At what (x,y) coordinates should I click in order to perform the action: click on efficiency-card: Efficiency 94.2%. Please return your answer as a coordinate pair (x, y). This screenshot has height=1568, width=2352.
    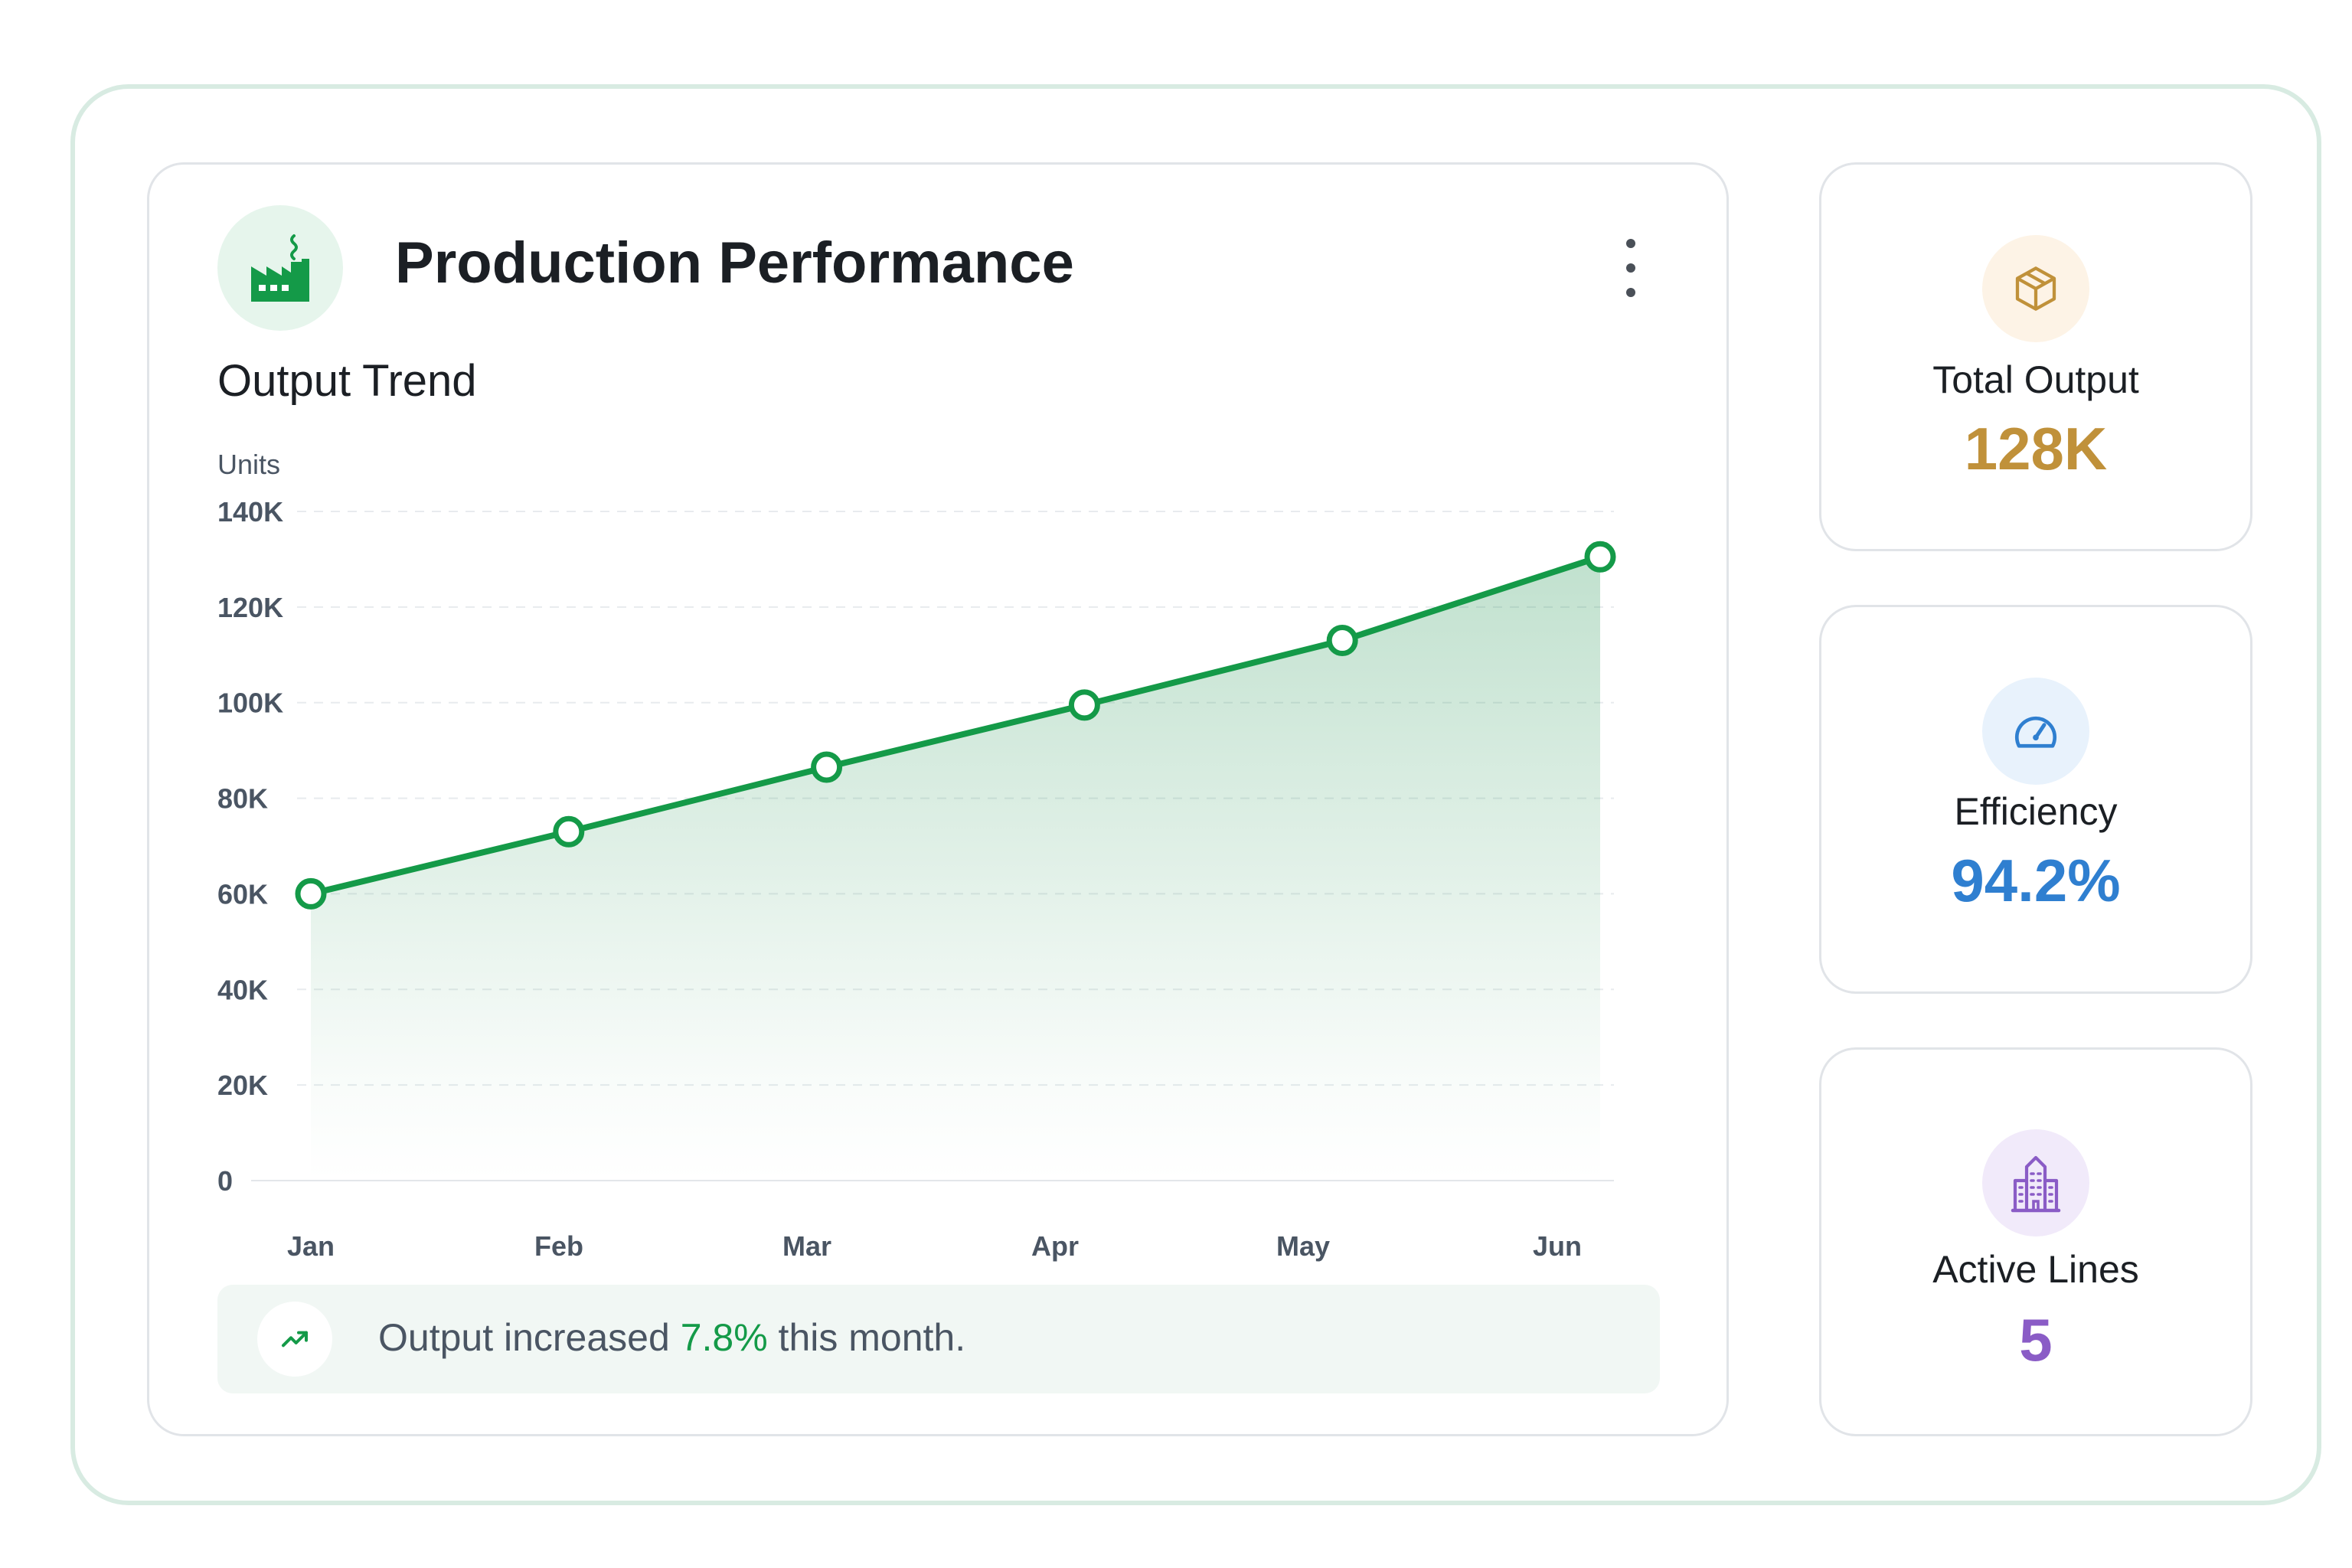
    Looking at the image, I should click on (2035, 799).